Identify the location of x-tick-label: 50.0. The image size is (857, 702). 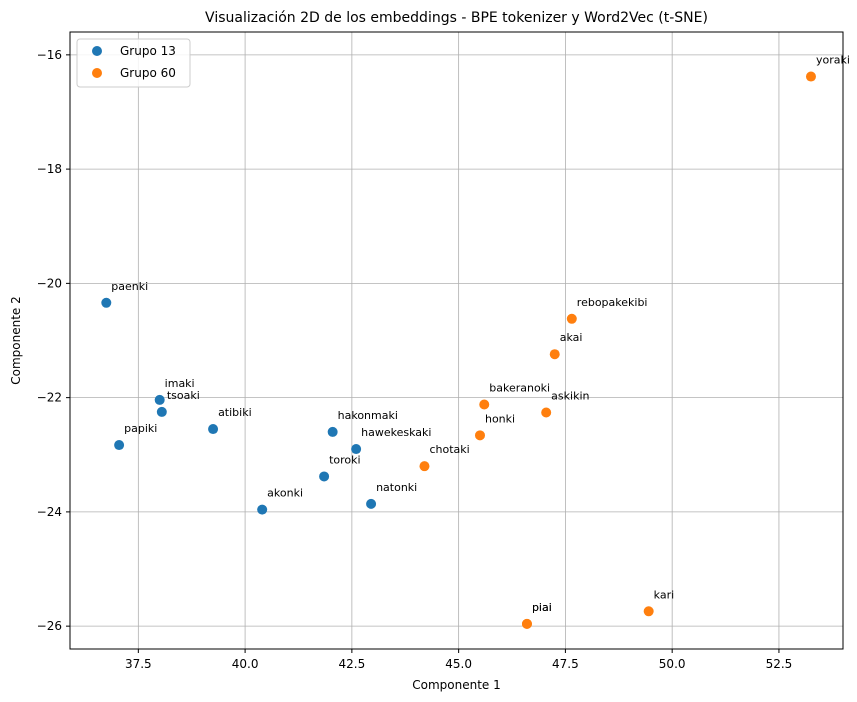
(672, 664).